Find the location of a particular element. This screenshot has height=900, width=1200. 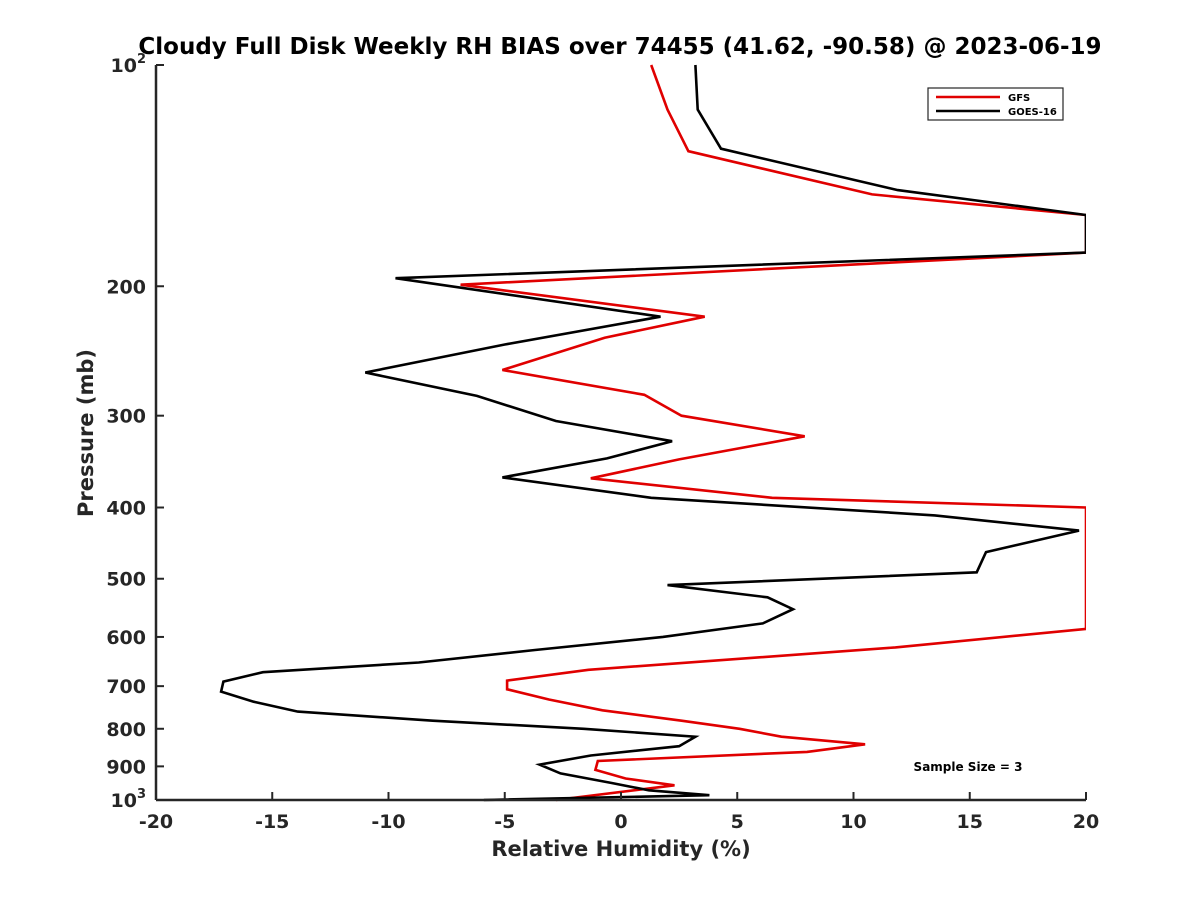

y-tick-label: 200 is located at coordinates (126, 287).